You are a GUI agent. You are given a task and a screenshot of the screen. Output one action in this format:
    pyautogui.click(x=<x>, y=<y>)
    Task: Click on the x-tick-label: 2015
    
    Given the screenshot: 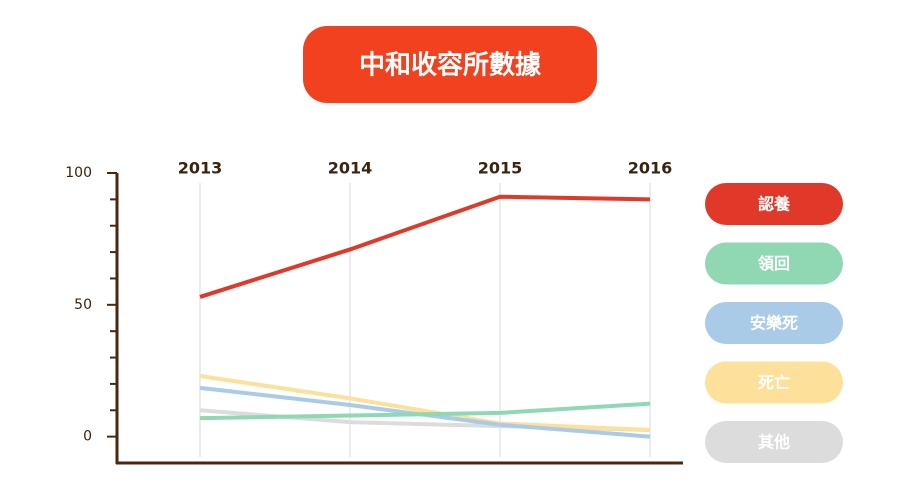 What is the action you would take?
    pyautogui.click(x=500, y=168)
    